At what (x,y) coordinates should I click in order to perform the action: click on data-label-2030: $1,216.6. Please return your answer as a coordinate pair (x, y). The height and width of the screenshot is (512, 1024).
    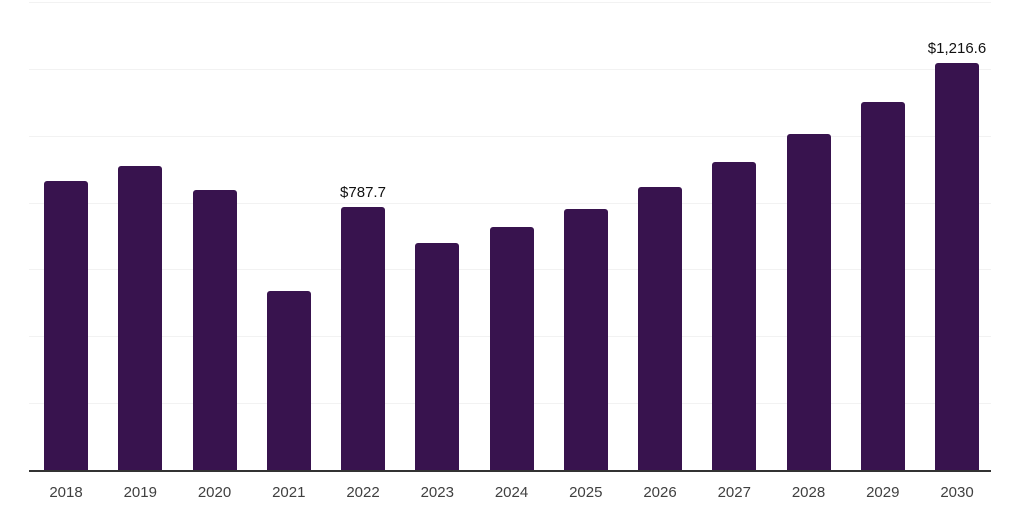
    Looking at the image, I should click on (957, 49).